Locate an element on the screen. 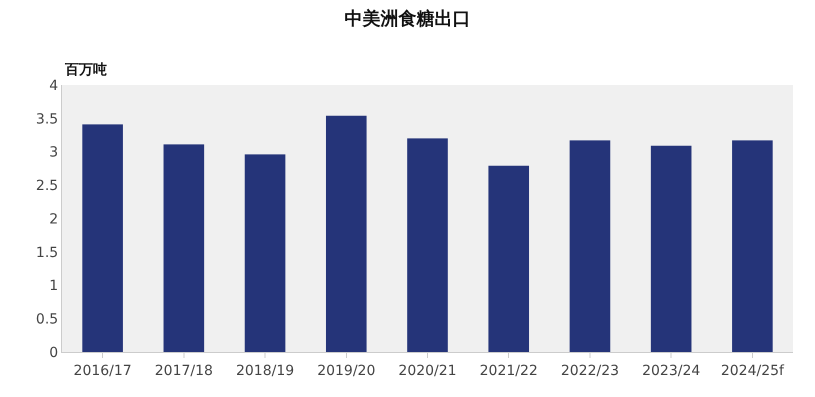 Image resolution: width=815 pixels, height=397 pixels. y-tick-label: 1.5 is located at coordinates (47, 252).